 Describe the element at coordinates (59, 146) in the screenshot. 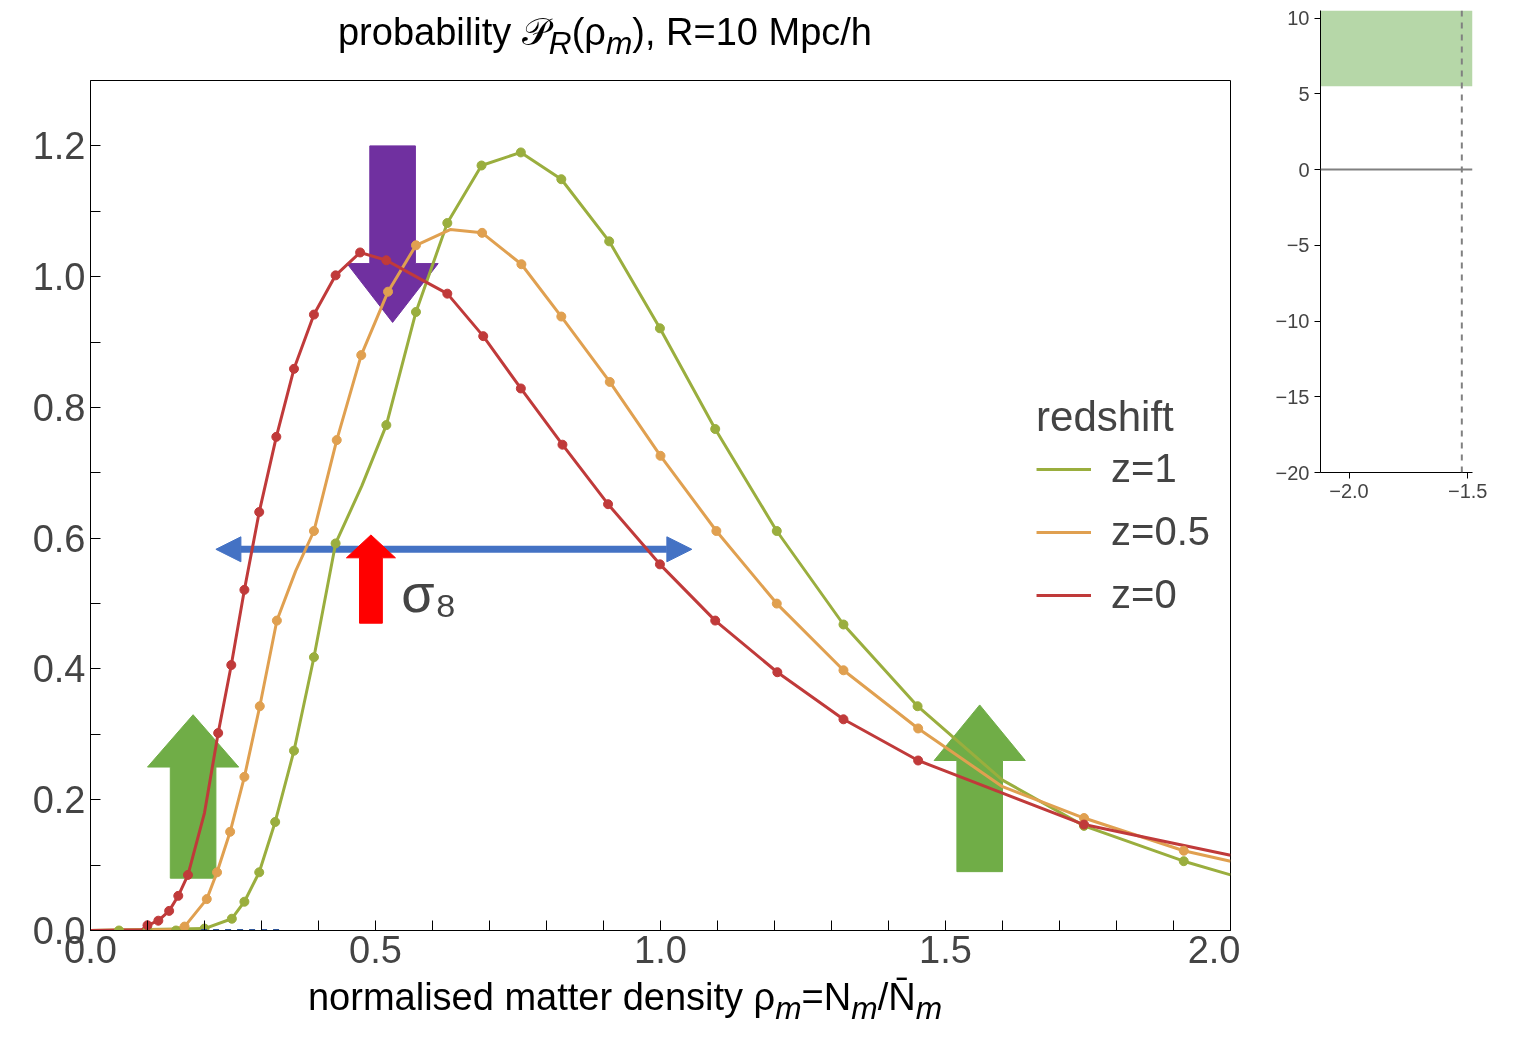

I see `y-tick-label: 1.2` at that location.